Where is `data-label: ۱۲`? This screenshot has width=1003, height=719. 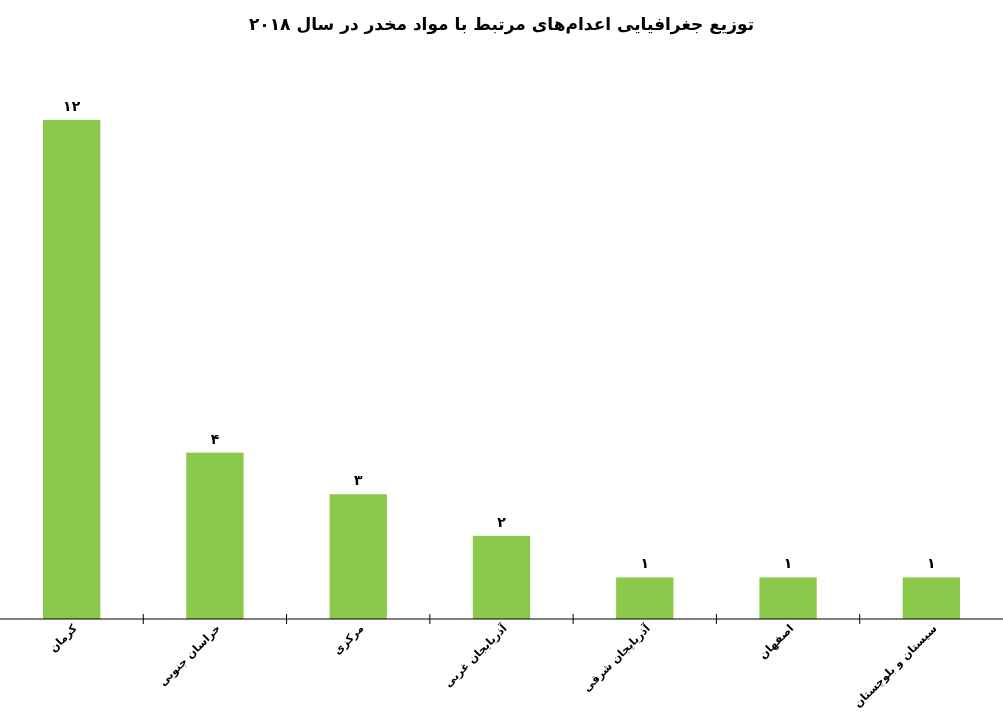 data-label: ۱۲ is located at coordinates (72, 105).